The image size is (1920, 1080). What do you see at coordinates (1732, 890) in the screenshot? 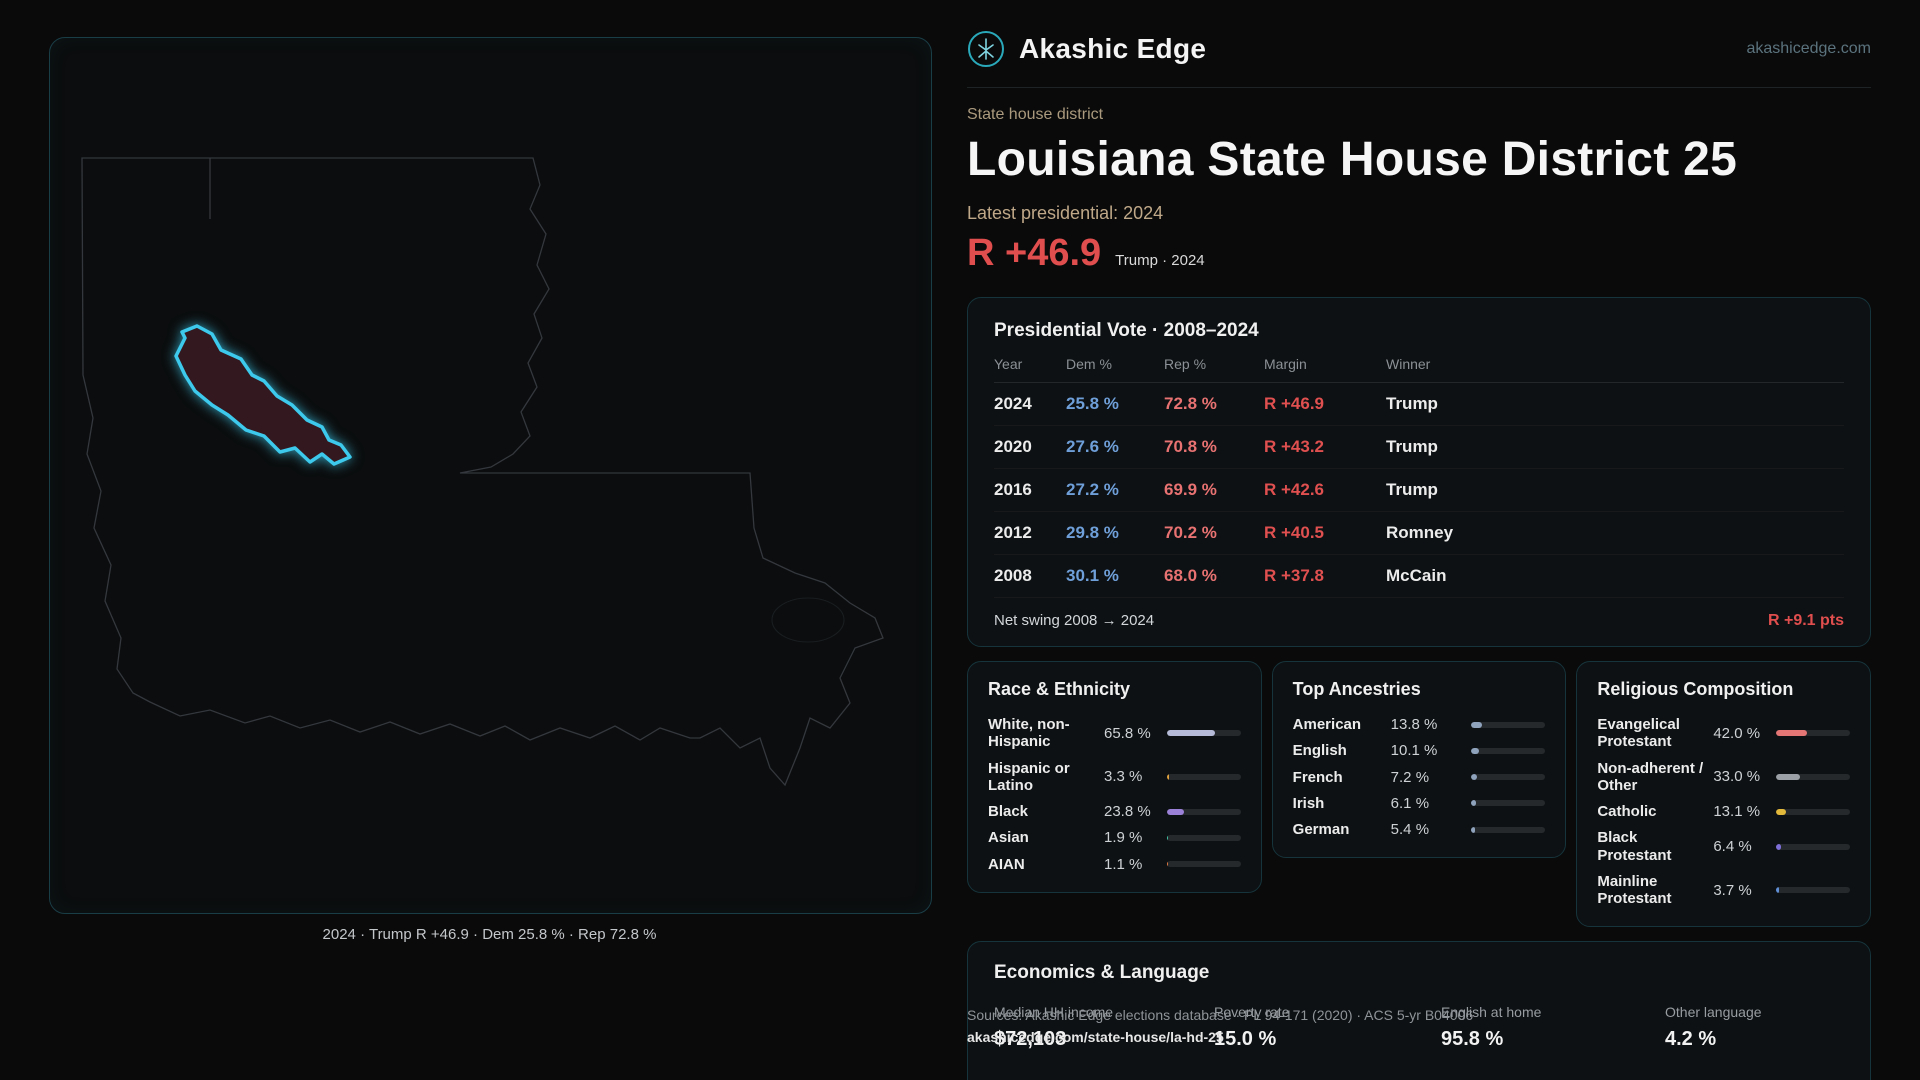
I see `stat-value: 3.7 %` at bounding box center [1732, 890].